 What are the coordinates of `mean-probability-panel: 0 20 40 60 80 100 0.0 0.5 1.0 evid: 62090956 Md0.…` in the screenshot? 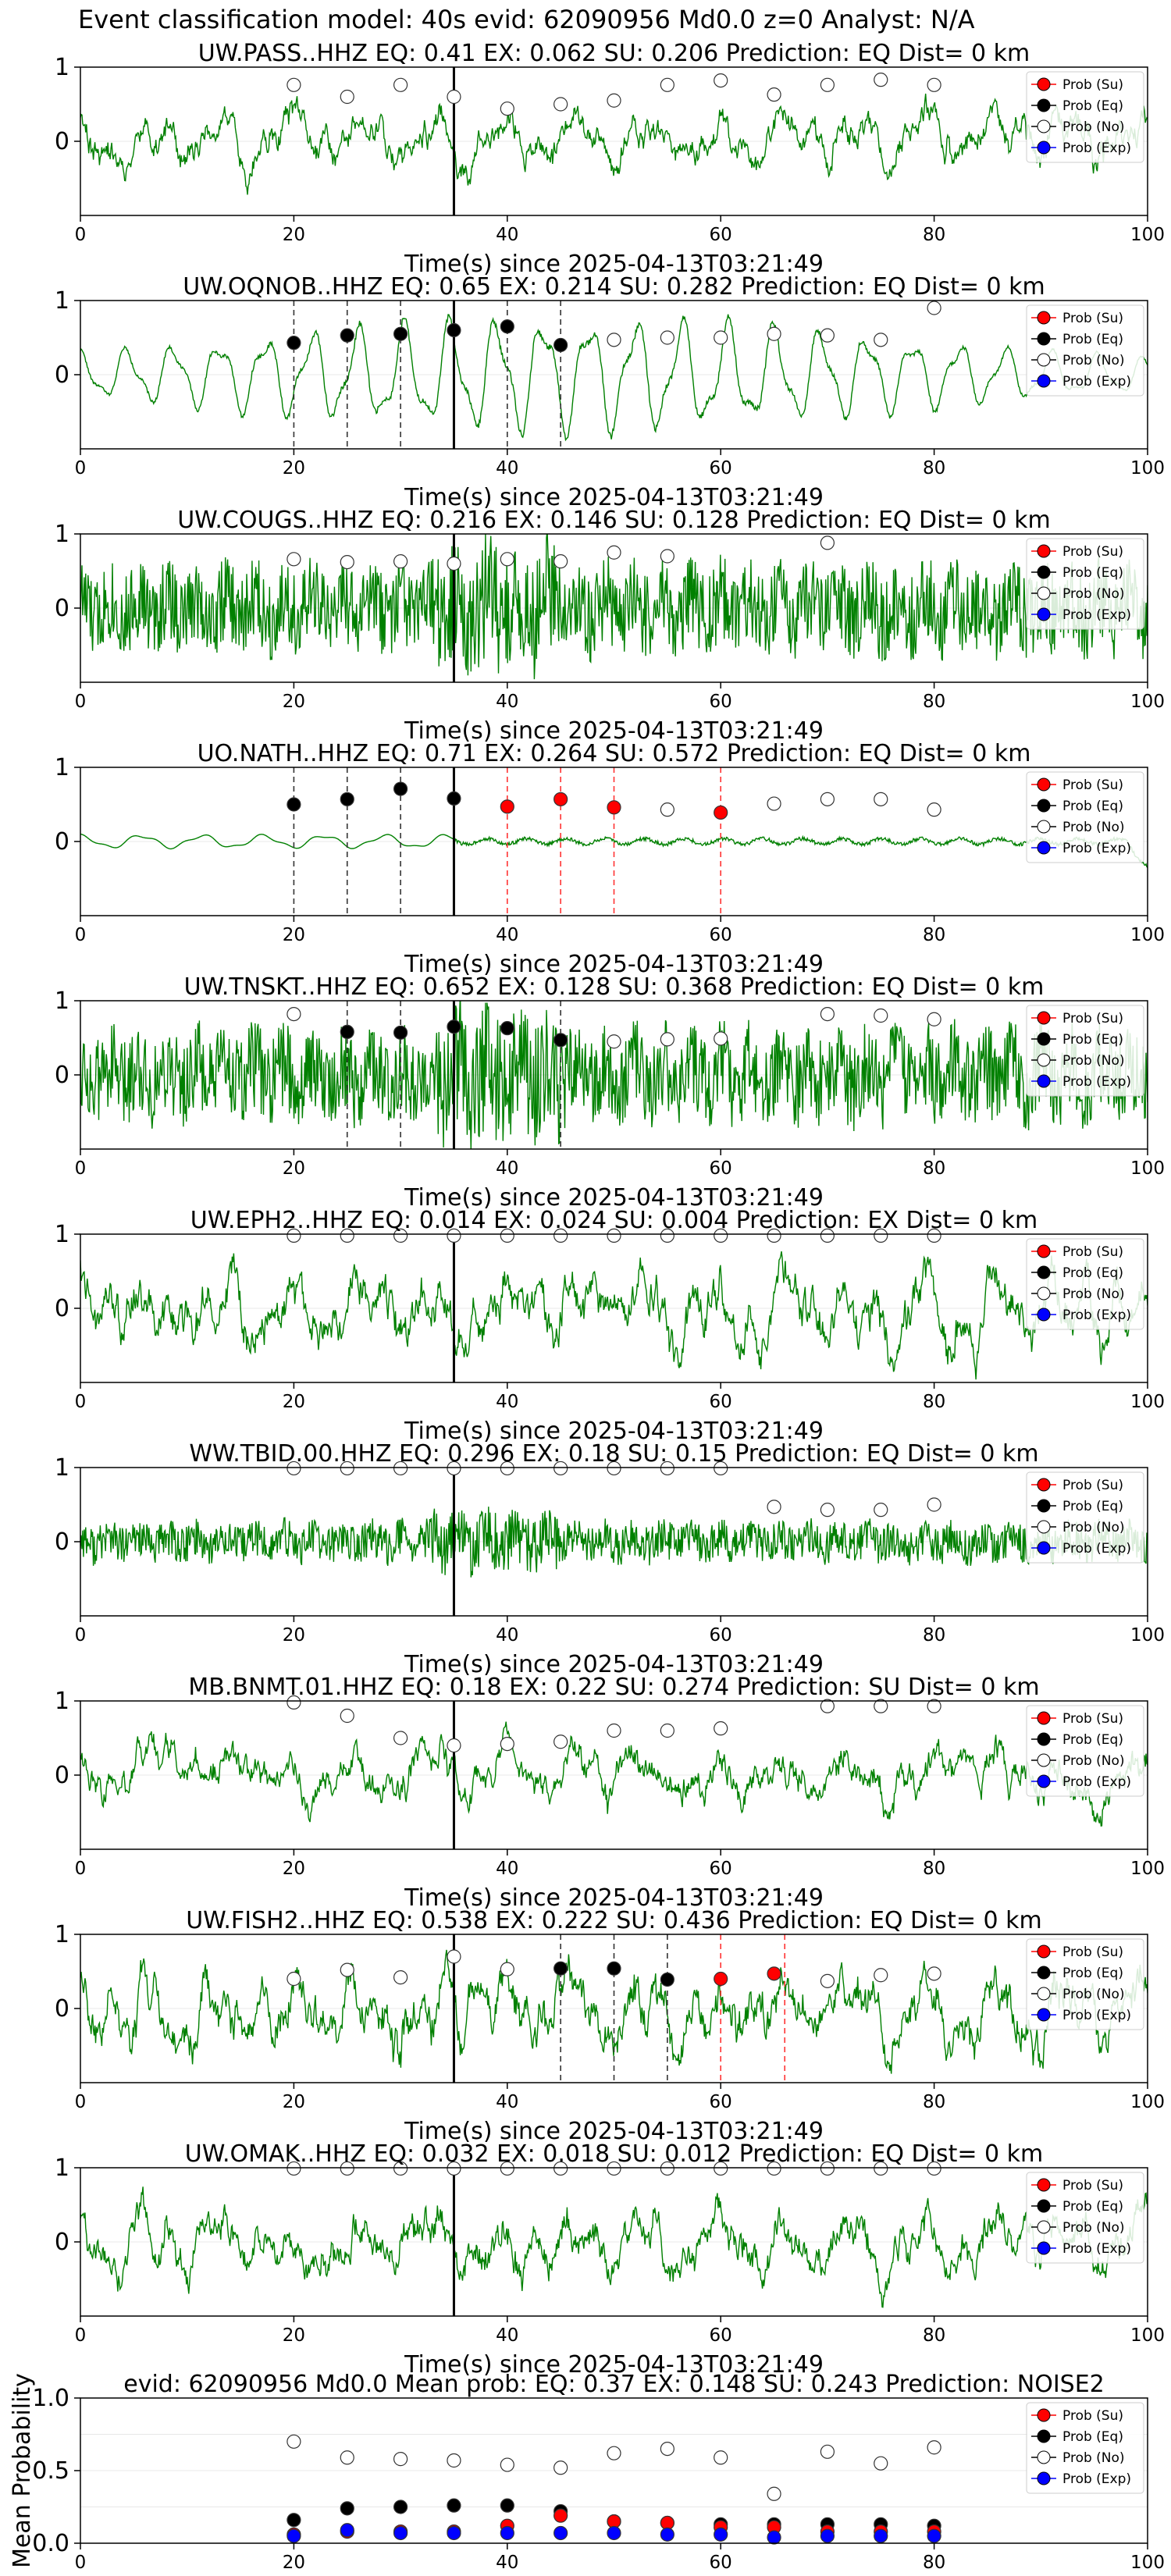 It's located at (587, 2472).